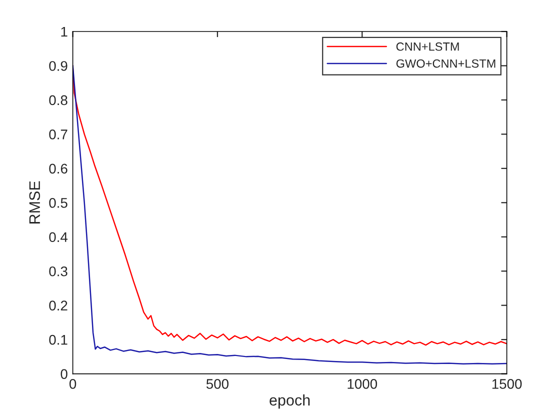 This screenshot has width=560, height=420. What do you see at coordinates (58, 203) in the screenshot?
I see `y-tick-label: 0.5` at bounding box center [58, 203].